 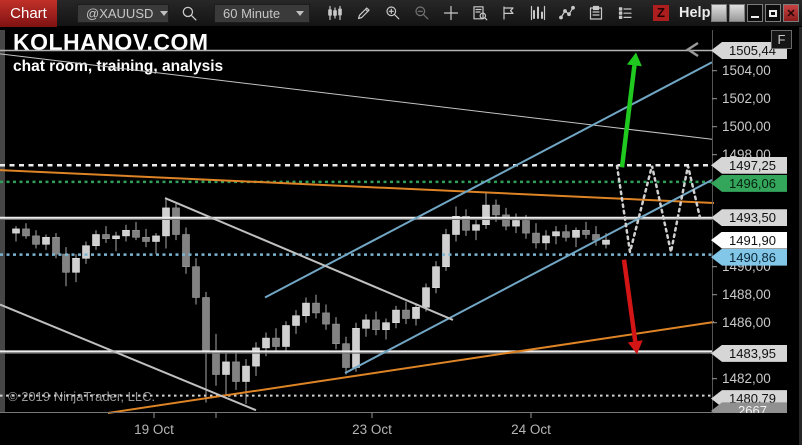 I want to click on gray-trendline-from-peak, so click(x=309, y=259).